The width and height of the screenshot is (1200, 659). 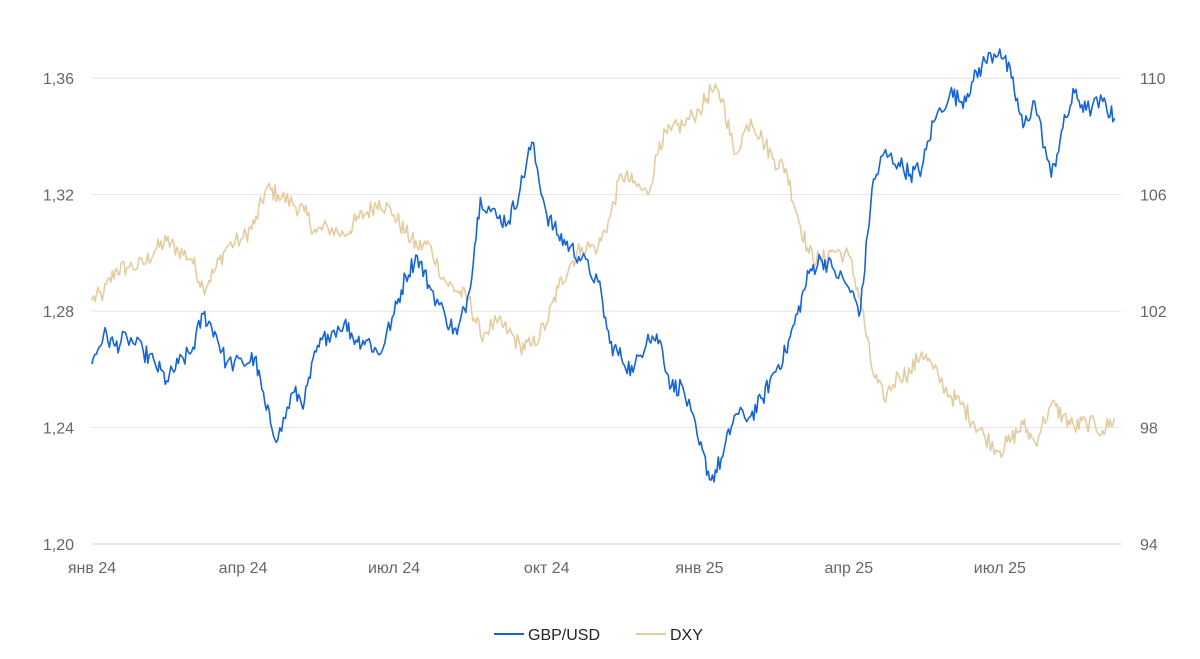 What do you see at coordinates (564, 635) in the screenshot?
I see `legend-label: GBP/USD` at bounding box center [564, 635].